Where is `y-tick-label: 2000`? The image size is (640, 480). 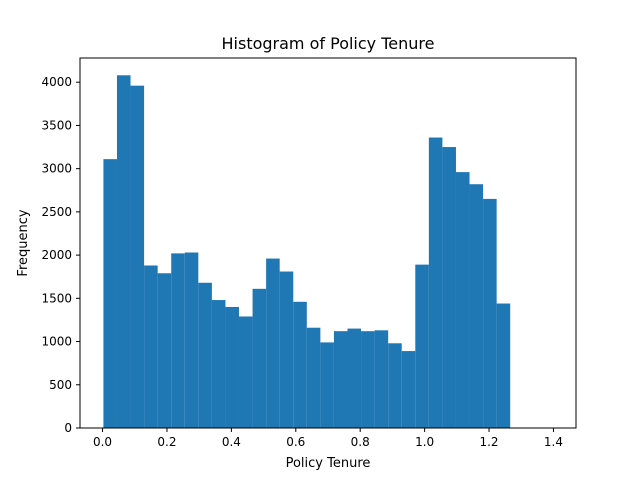
y-tick-label: 2000 is located at coordinates (56, 255).